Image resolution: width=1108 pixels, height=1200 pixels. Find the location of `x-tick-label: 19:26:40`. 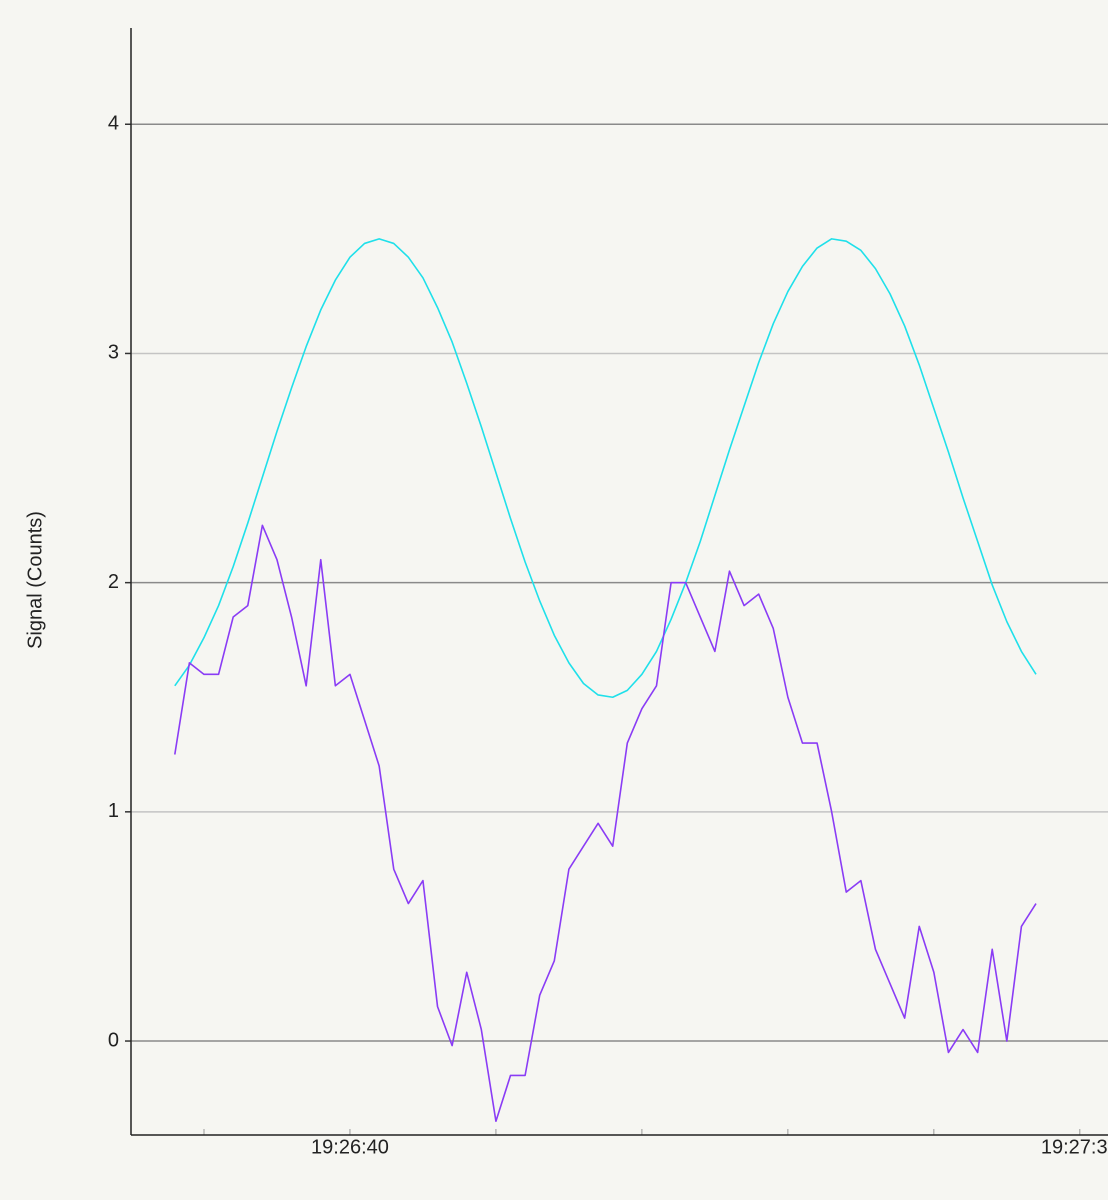

x-tick-label: 19:26:40 is located at coordinates (350, 1147).